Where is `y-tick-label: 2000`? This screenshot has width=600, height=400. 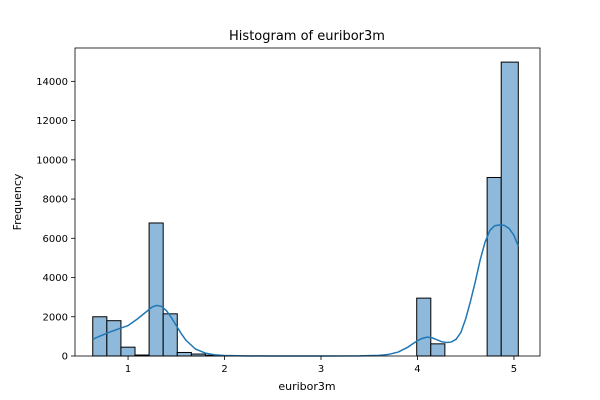
y-tick-label: 2000 is located at coordinates (55, 317).